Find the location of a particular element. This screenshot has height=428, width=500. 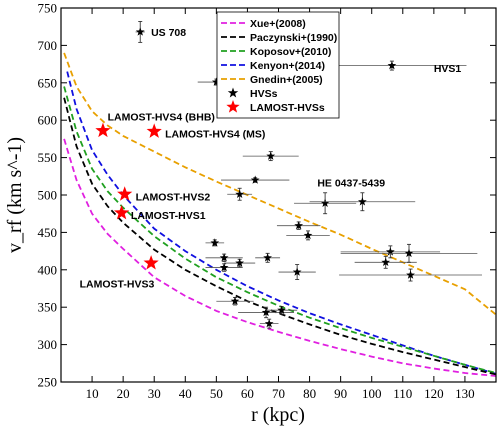

y-tick-label: 450 is located at coordinates (48, 232).